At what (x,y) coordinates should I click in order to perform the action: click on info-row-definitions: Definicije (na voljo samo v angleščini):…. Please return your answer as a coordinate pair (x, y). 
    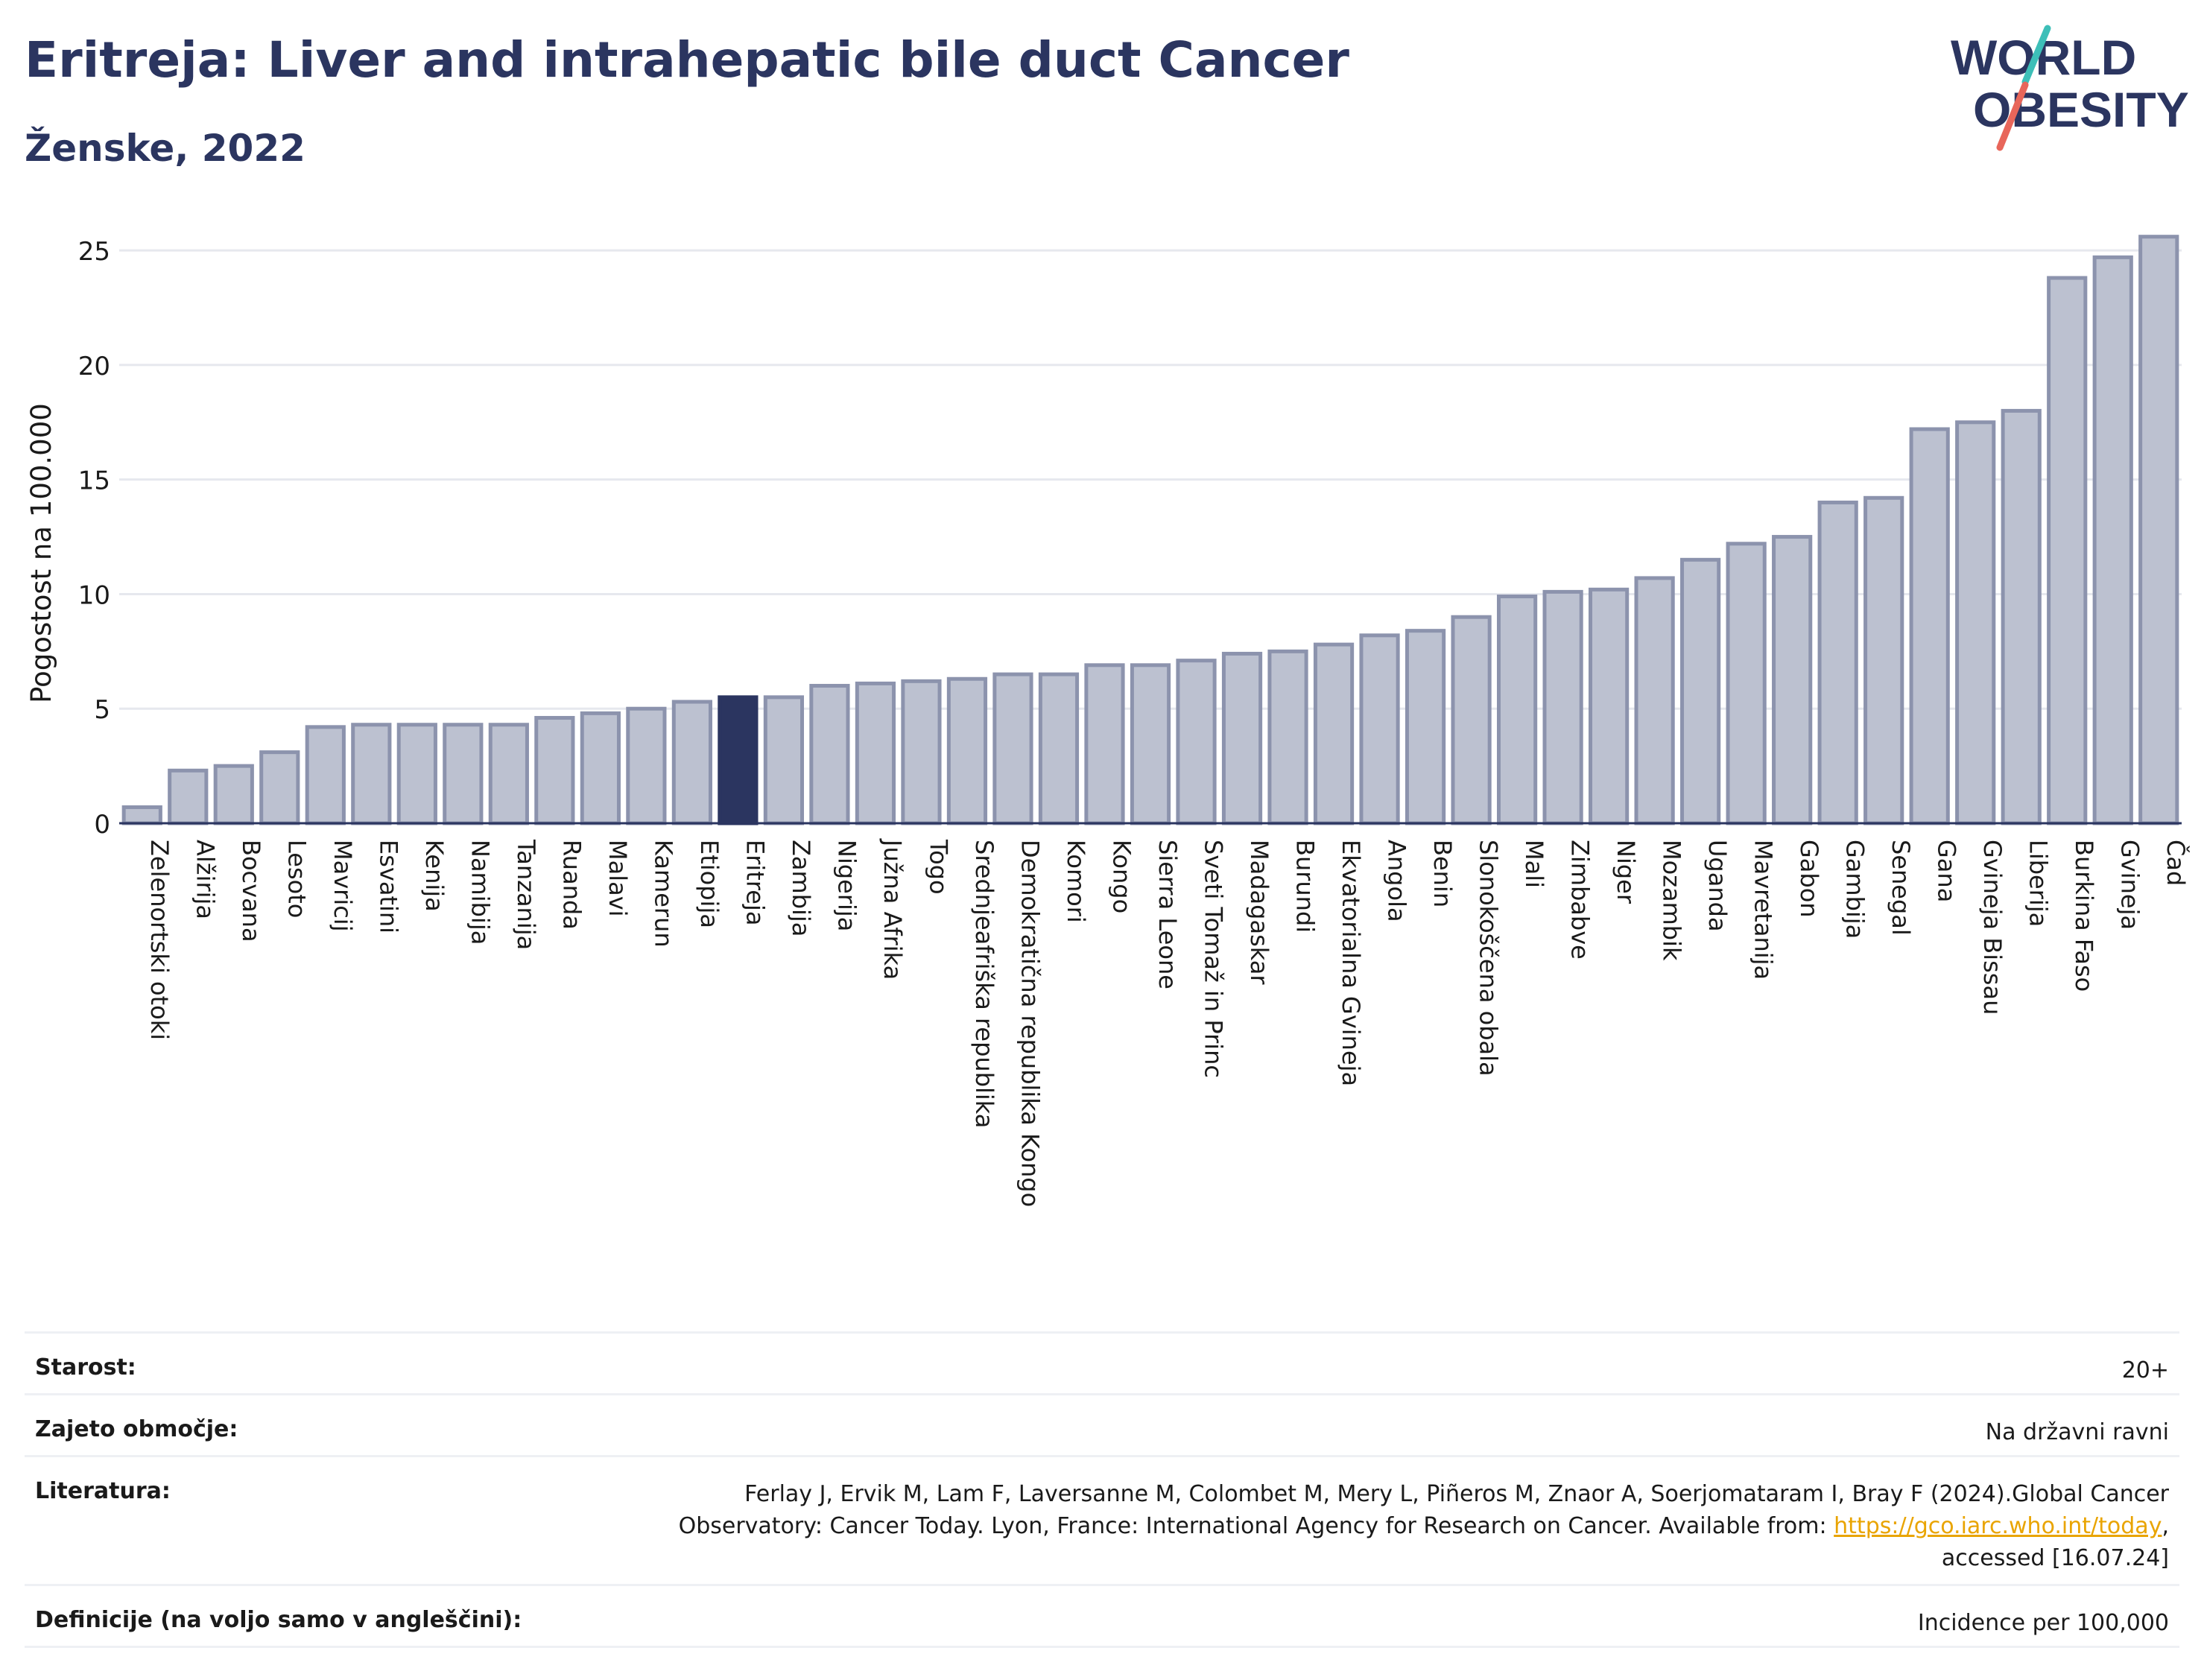
    Looking at the image, I should click on (1102, 1616).